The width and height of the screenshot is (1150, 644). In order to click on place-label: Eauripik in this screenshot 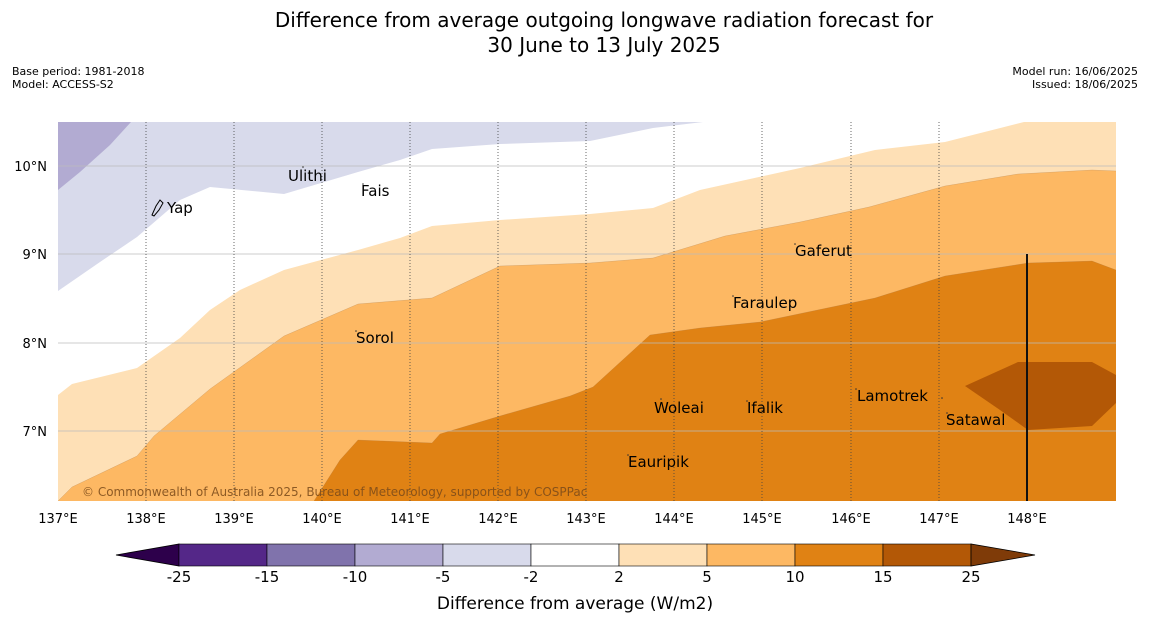, I will do `click(658, 462)`.